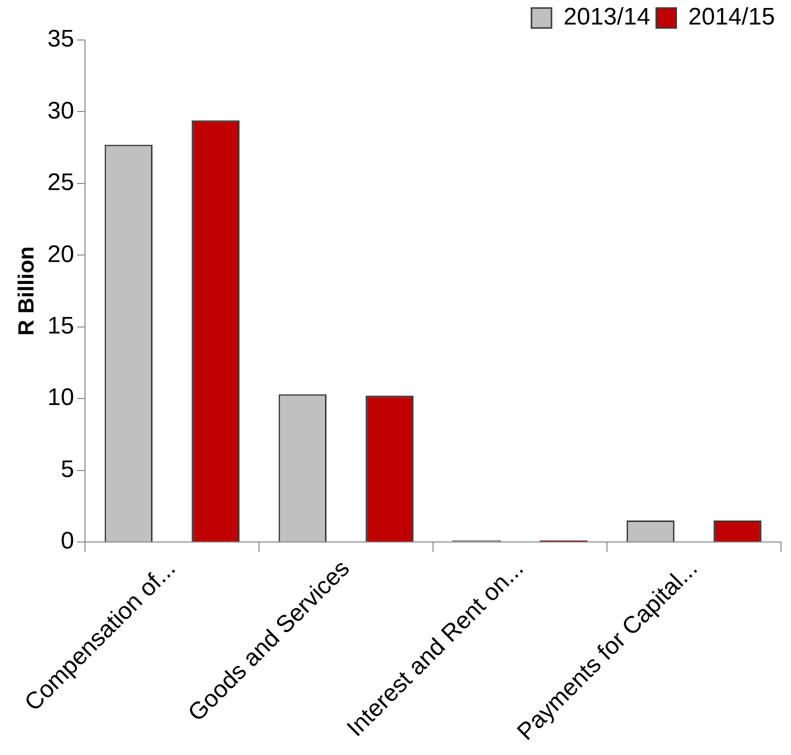  I want to click on legend-label: 2014/15, so click(732, 17).